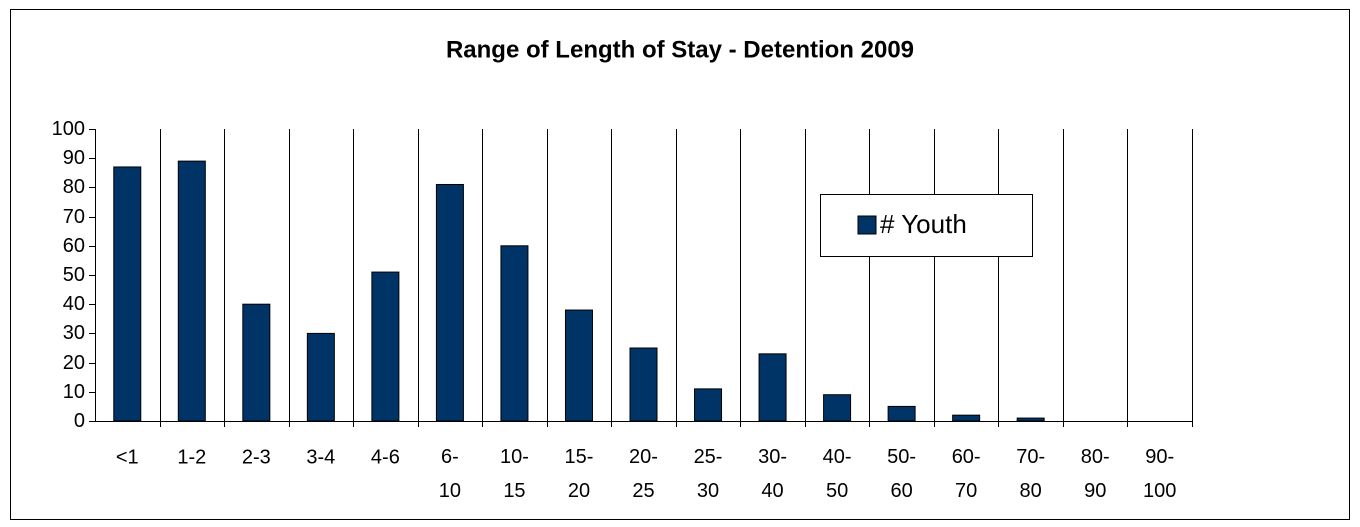  I want to click on y-tick-label: 0, so click(79, 421).